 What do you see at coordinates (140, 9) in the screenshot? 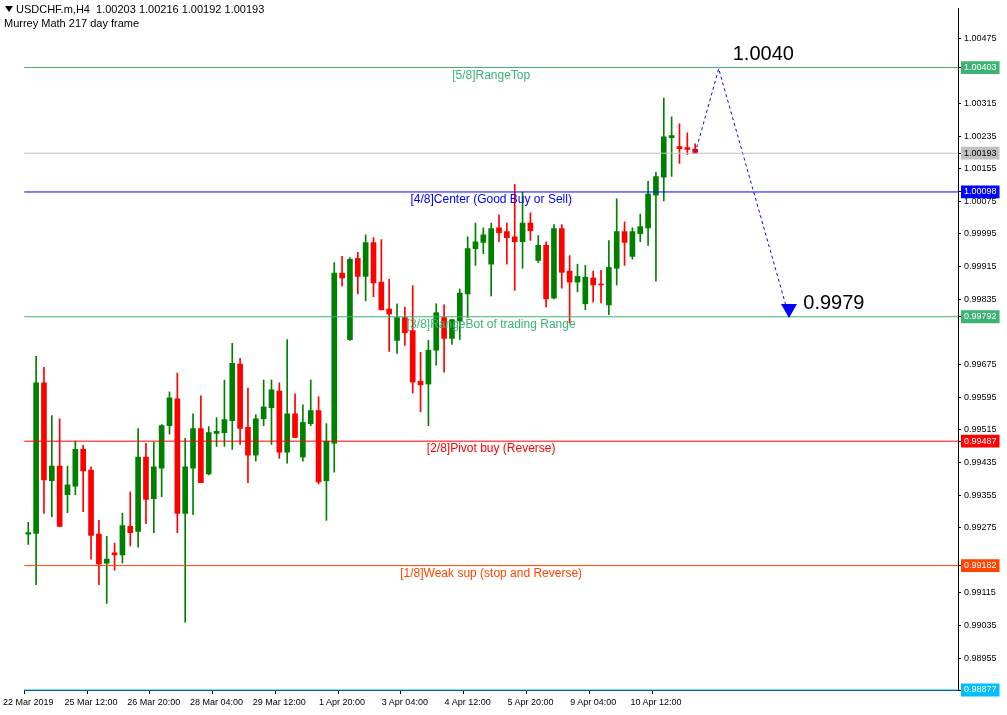
I see `chart-title: USDCHF.m,H4 1.00203 1.00216 1.00192 1.00193` at bounding box center [140, 9].